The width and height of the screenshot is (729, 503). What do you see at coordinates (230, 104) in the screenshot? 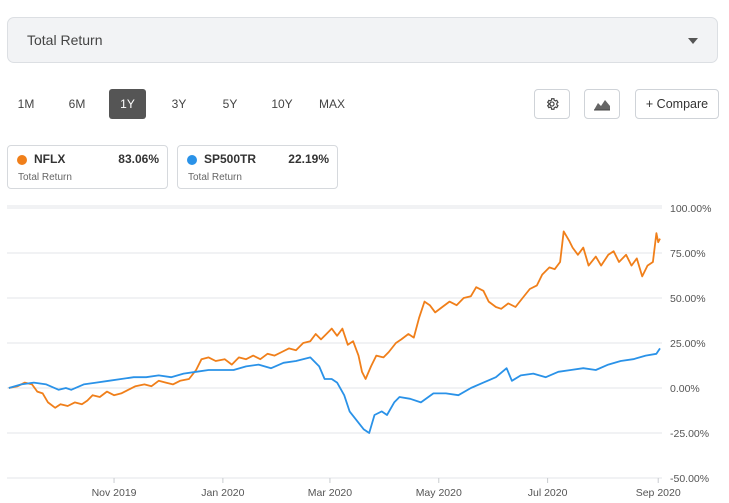
I see `period-5y: 5Y` at bounding box center [230, 104].